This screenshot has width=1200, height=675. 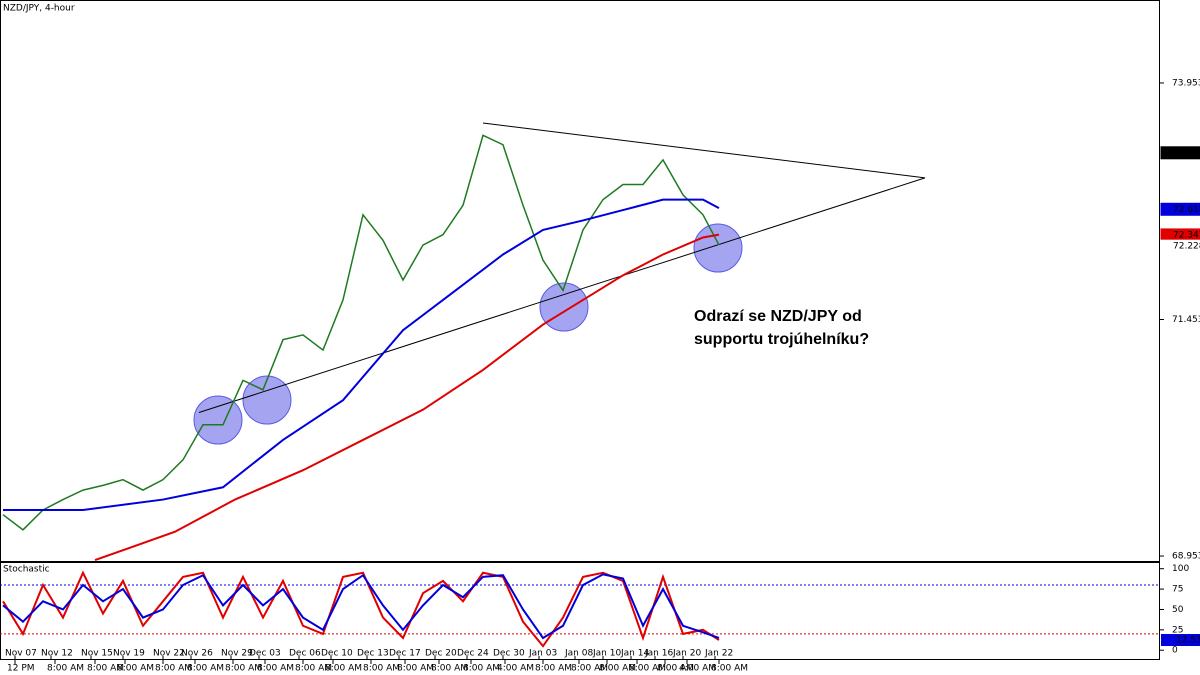 I want to click on y-tick-label: 73.953, so click(x=1186, y=83).